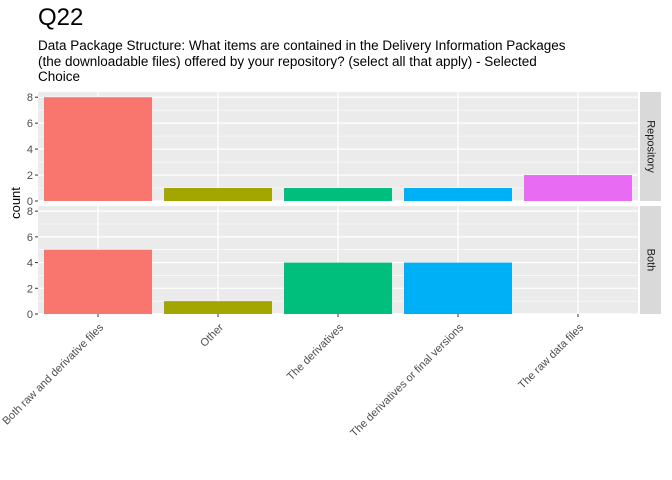 This screenshot has height=480, width=672. Describe the element at coordinates (61, 17) in the screenshot. I see `chart-title: Q22` at that location.